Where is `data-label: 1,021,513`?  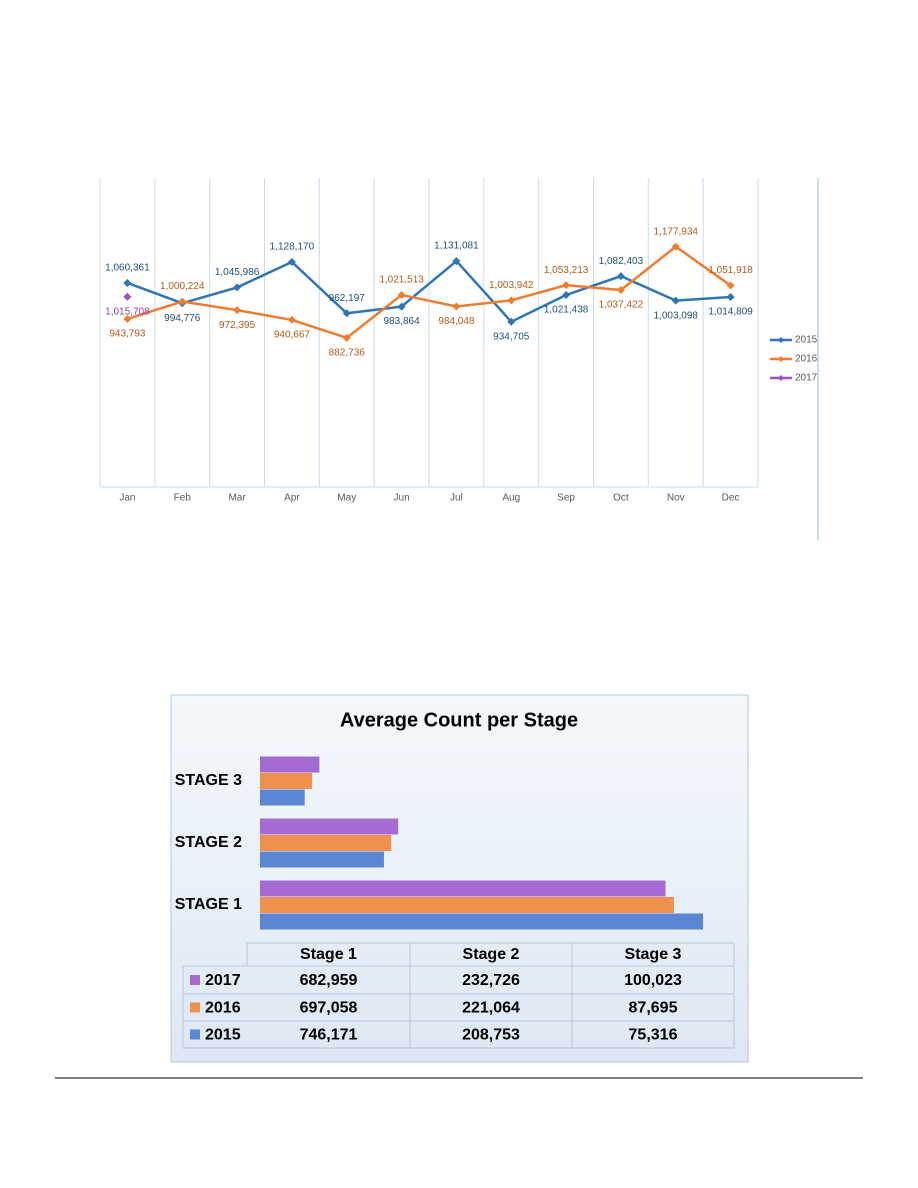 data-label: 1,021,513 is located at coordinates (401, 280).